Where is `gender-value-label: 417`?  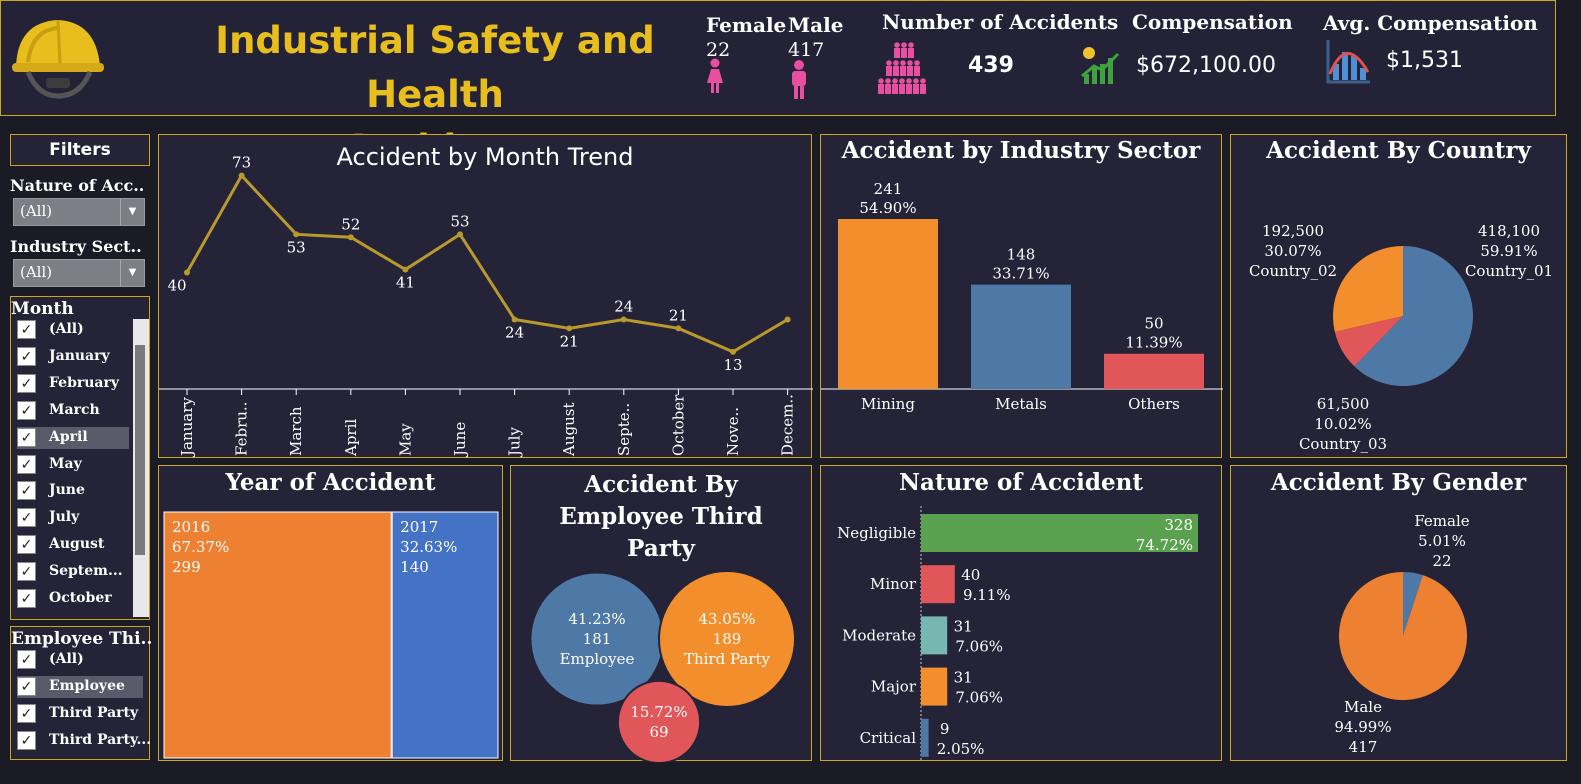 gender-value-label: 417 is located at coordinates (1363, 747).